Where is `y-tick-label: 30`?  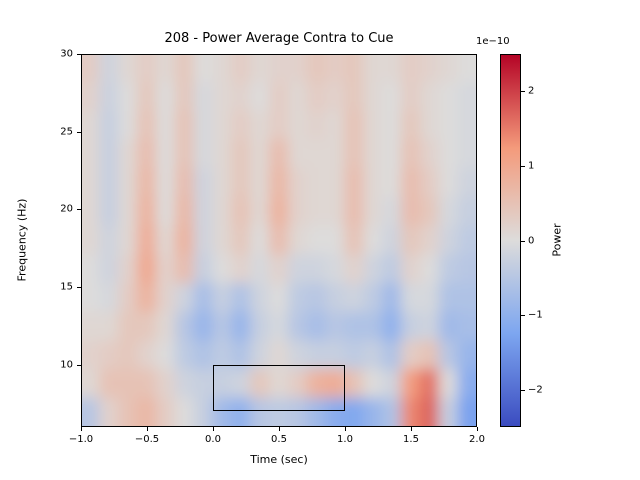 y-tick-label: 30 is located at coordinates (66, 54).